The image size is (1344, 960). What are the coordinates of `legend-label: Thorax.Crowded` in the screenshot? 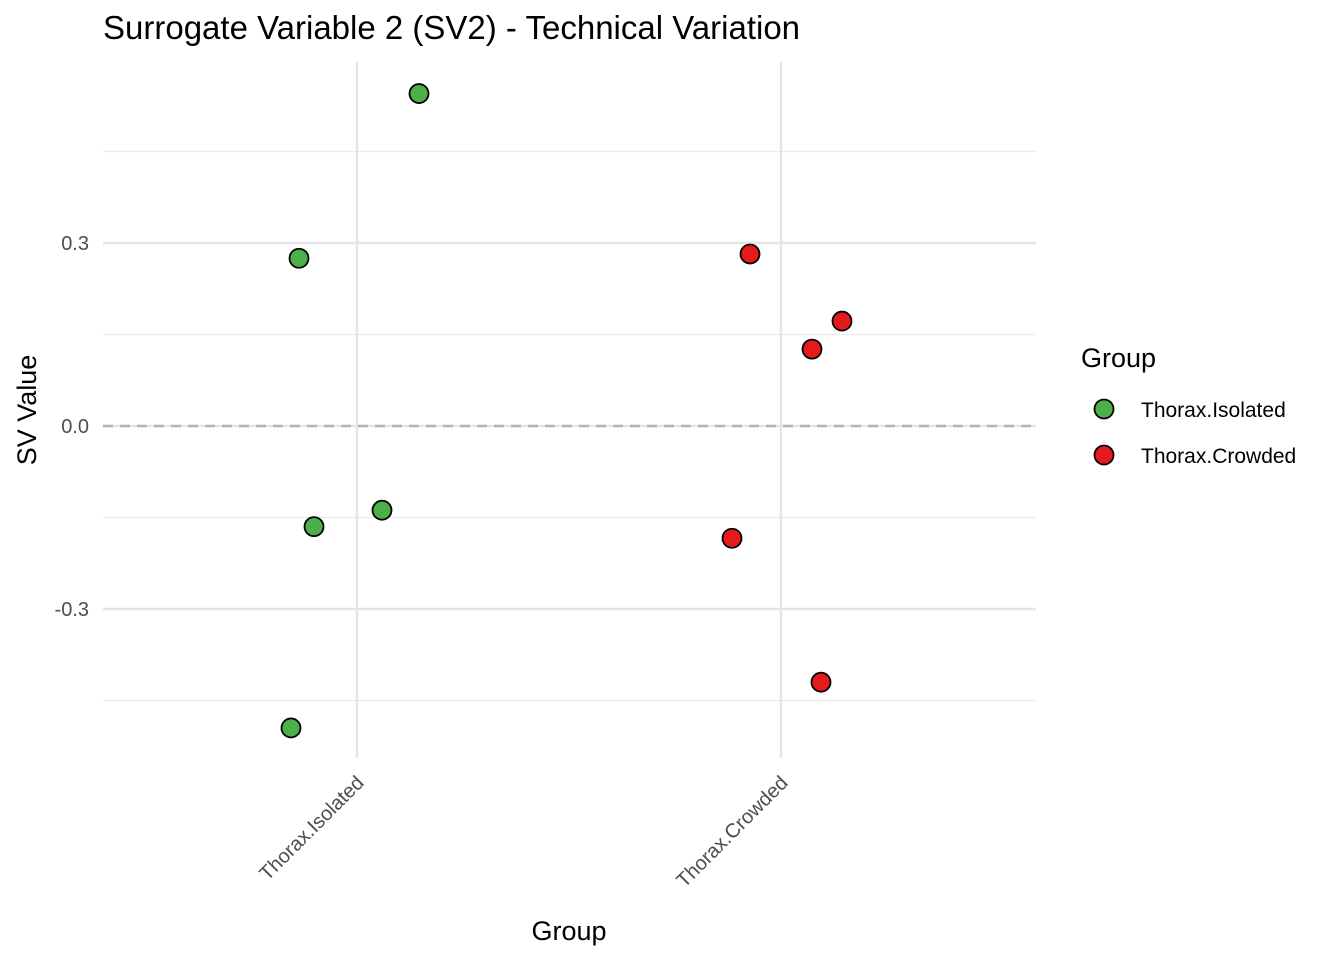 It's located at (1218, 456).